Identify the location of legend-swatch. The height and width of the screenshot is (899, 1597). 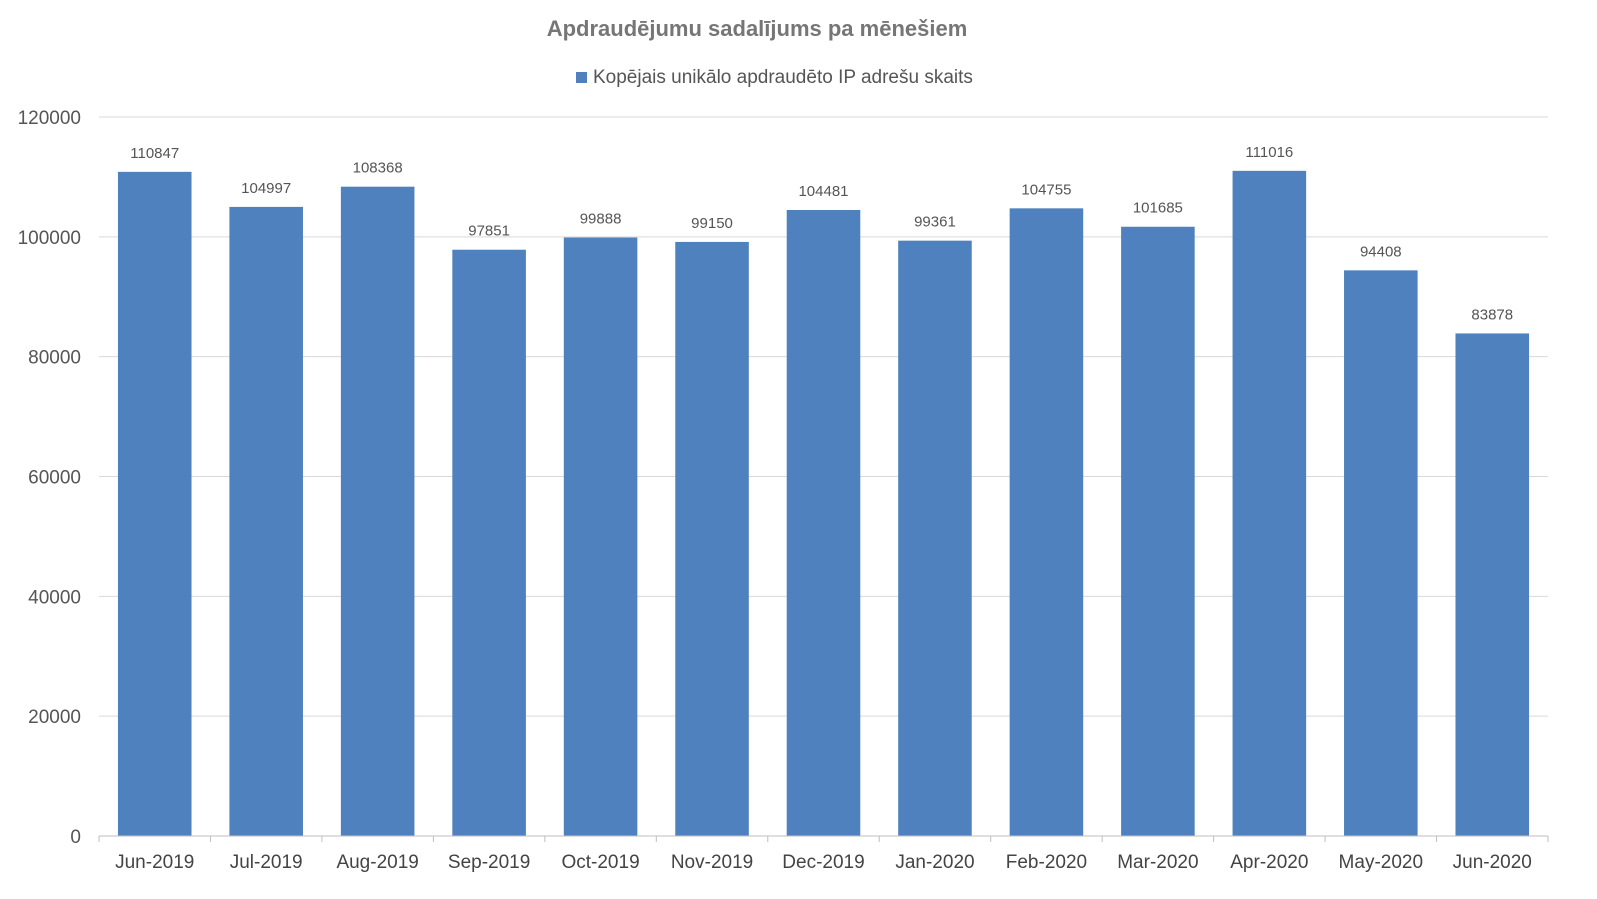
(581, 77).